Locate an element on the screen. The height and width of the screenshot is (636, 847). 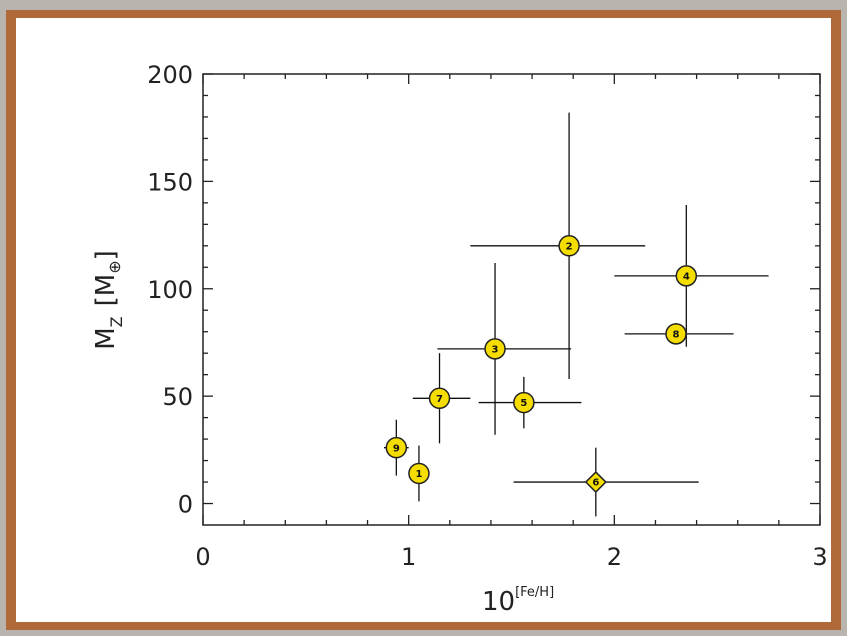
data-point-1: 1 is located at coordinates (419, 473).